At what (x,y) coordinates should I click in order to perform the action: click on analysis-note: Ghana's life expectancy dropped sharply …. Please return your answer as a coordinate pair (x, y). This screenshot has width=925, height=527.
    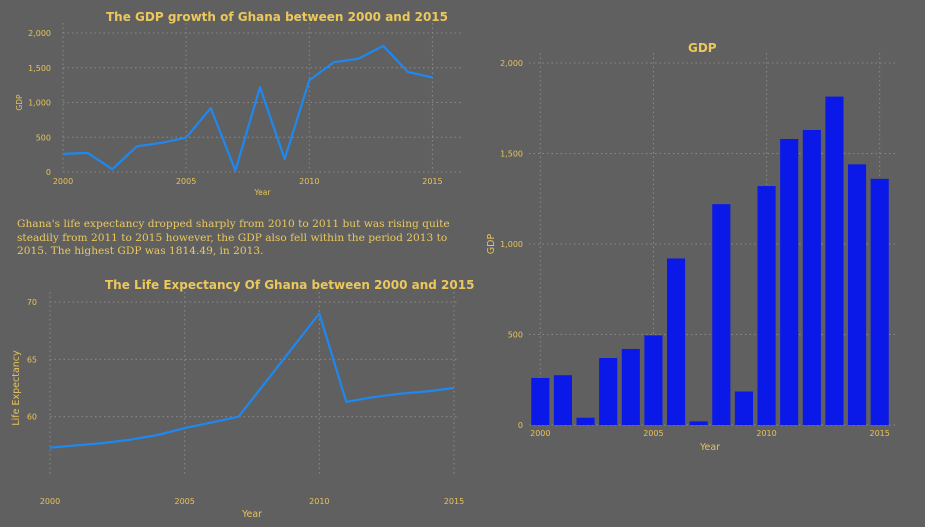
    Looking at the image, I should click on (233, 237).